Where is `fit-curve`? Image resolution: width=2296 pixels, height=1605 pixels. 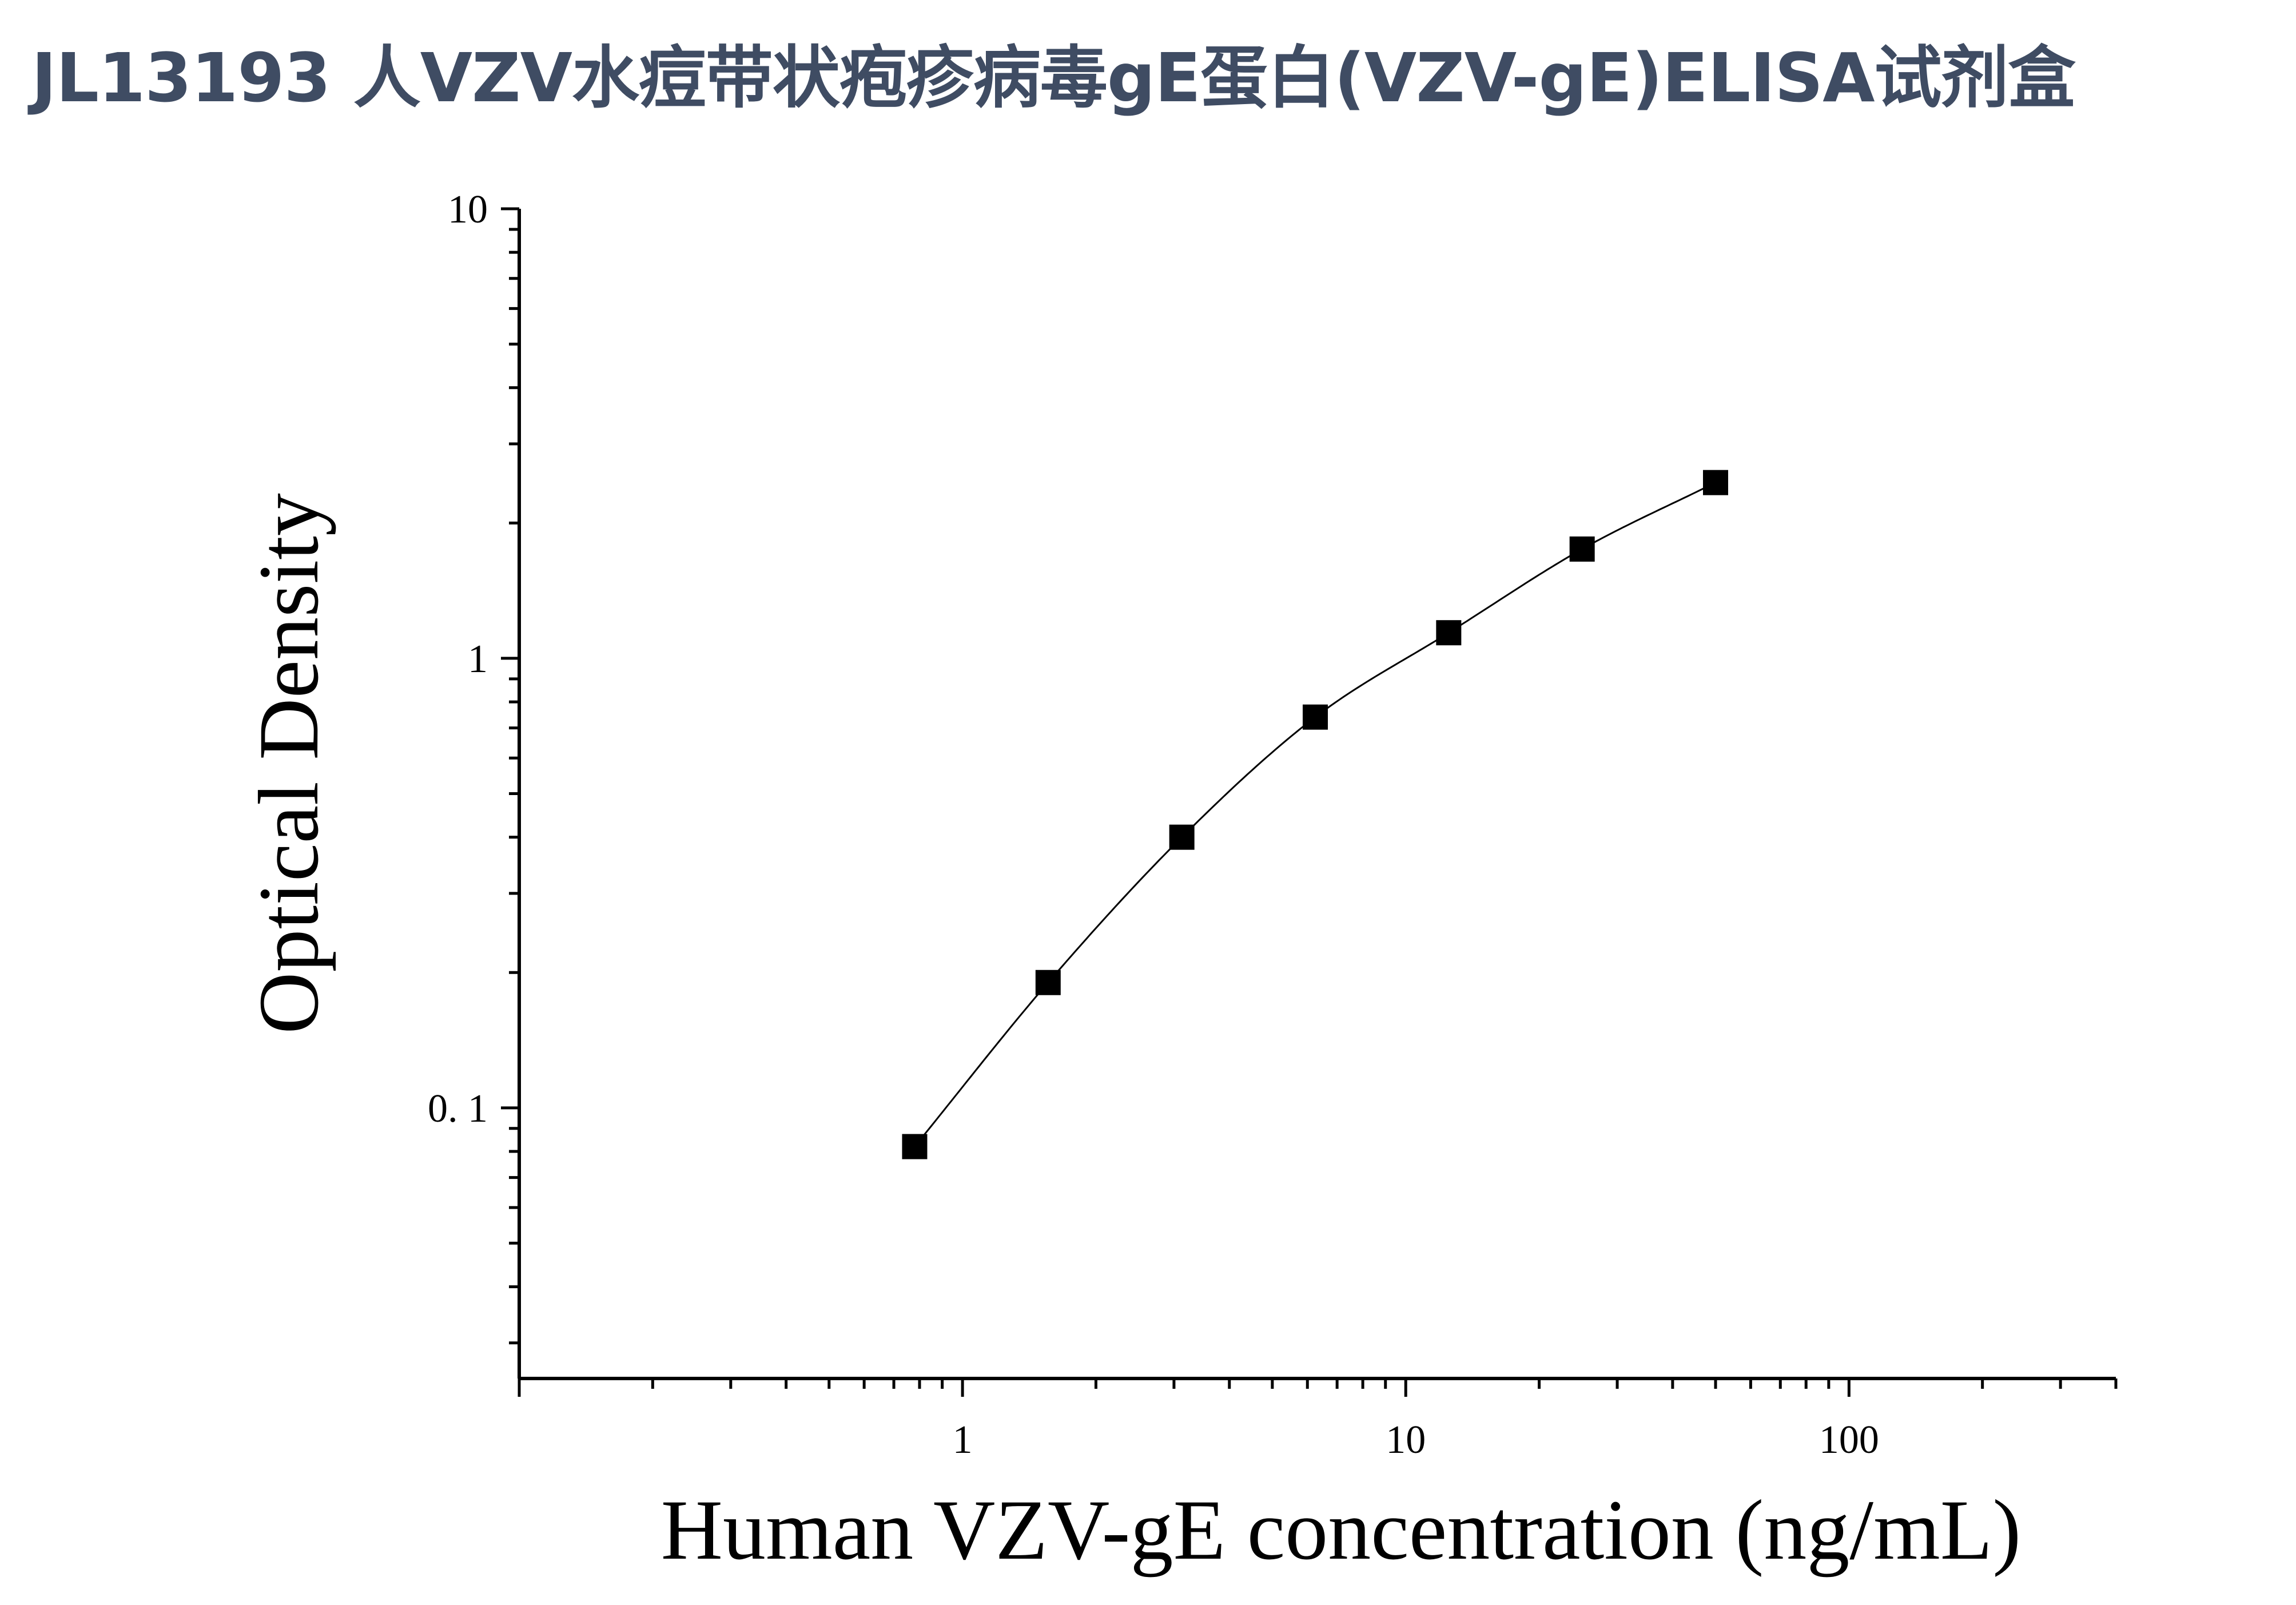 fit-curve is located at coordinates (1315, 814).